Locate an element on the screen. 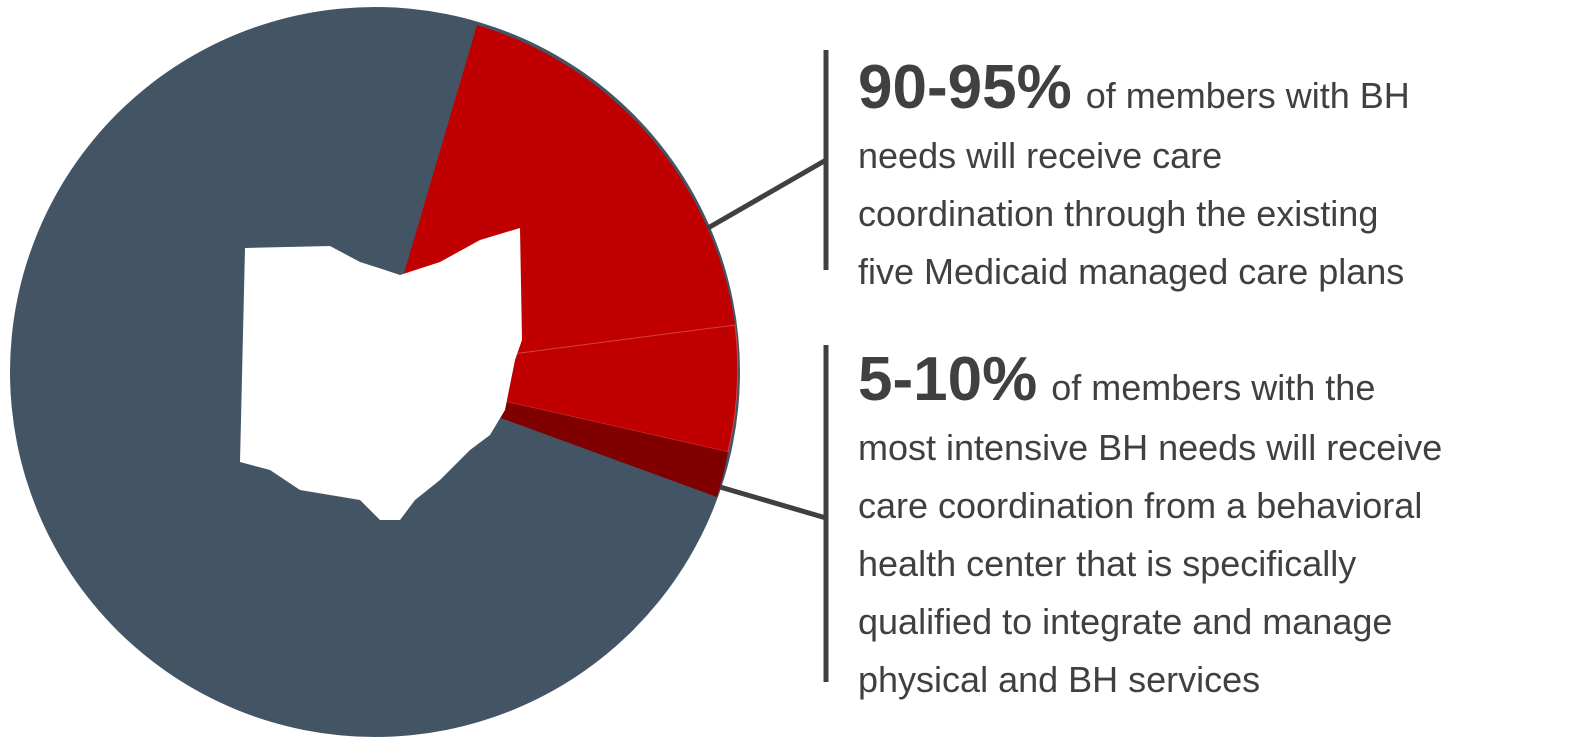 The height and width of the screenshot is (739, 1570). text-line: 90-95% of members with BH is located at coordinates (1134, 87).